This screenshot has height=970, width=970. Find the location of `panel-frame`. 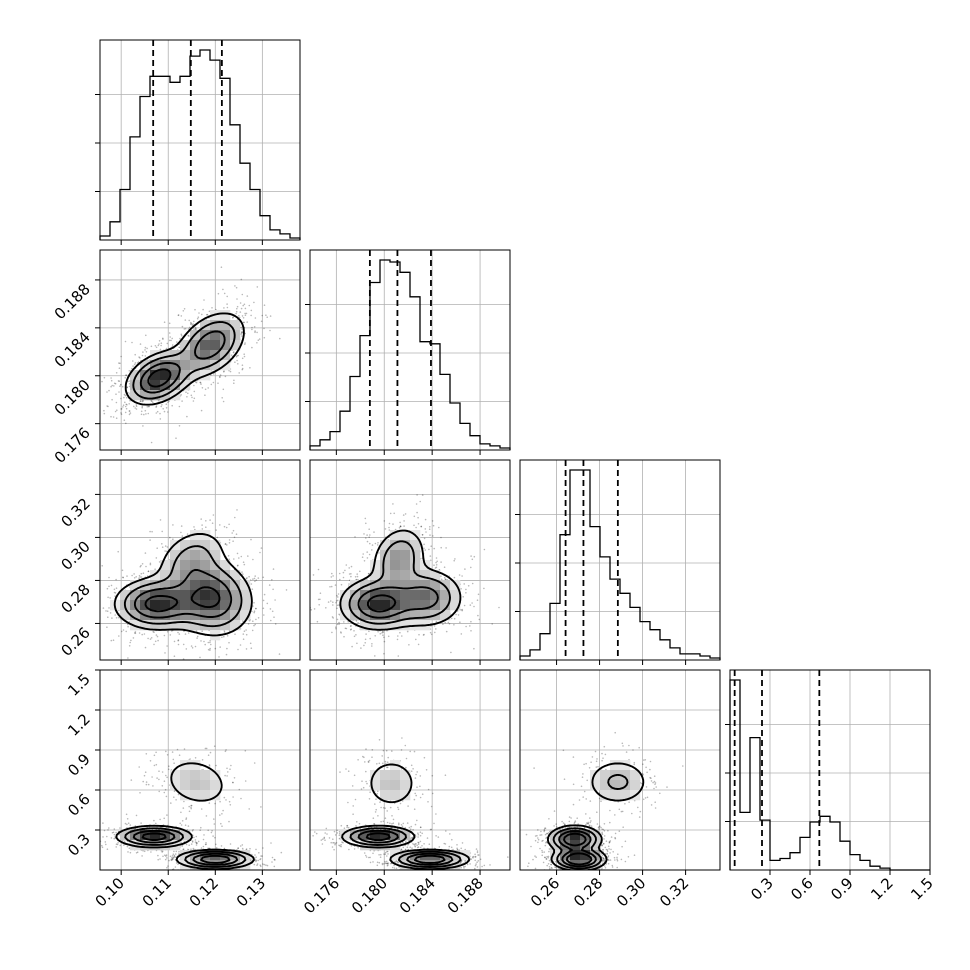

panel-frame is located at coordinates (200, 350).